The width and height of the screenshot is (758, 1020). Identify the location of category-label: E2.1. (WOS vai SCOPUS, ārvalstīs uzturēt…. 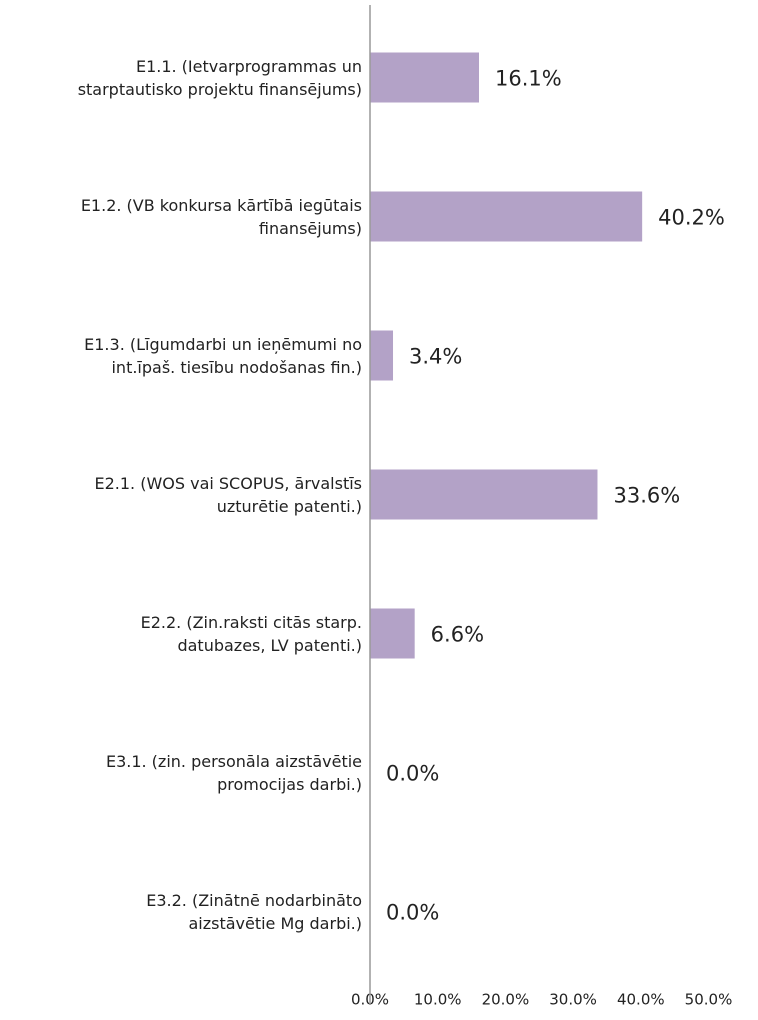
(228, 494).